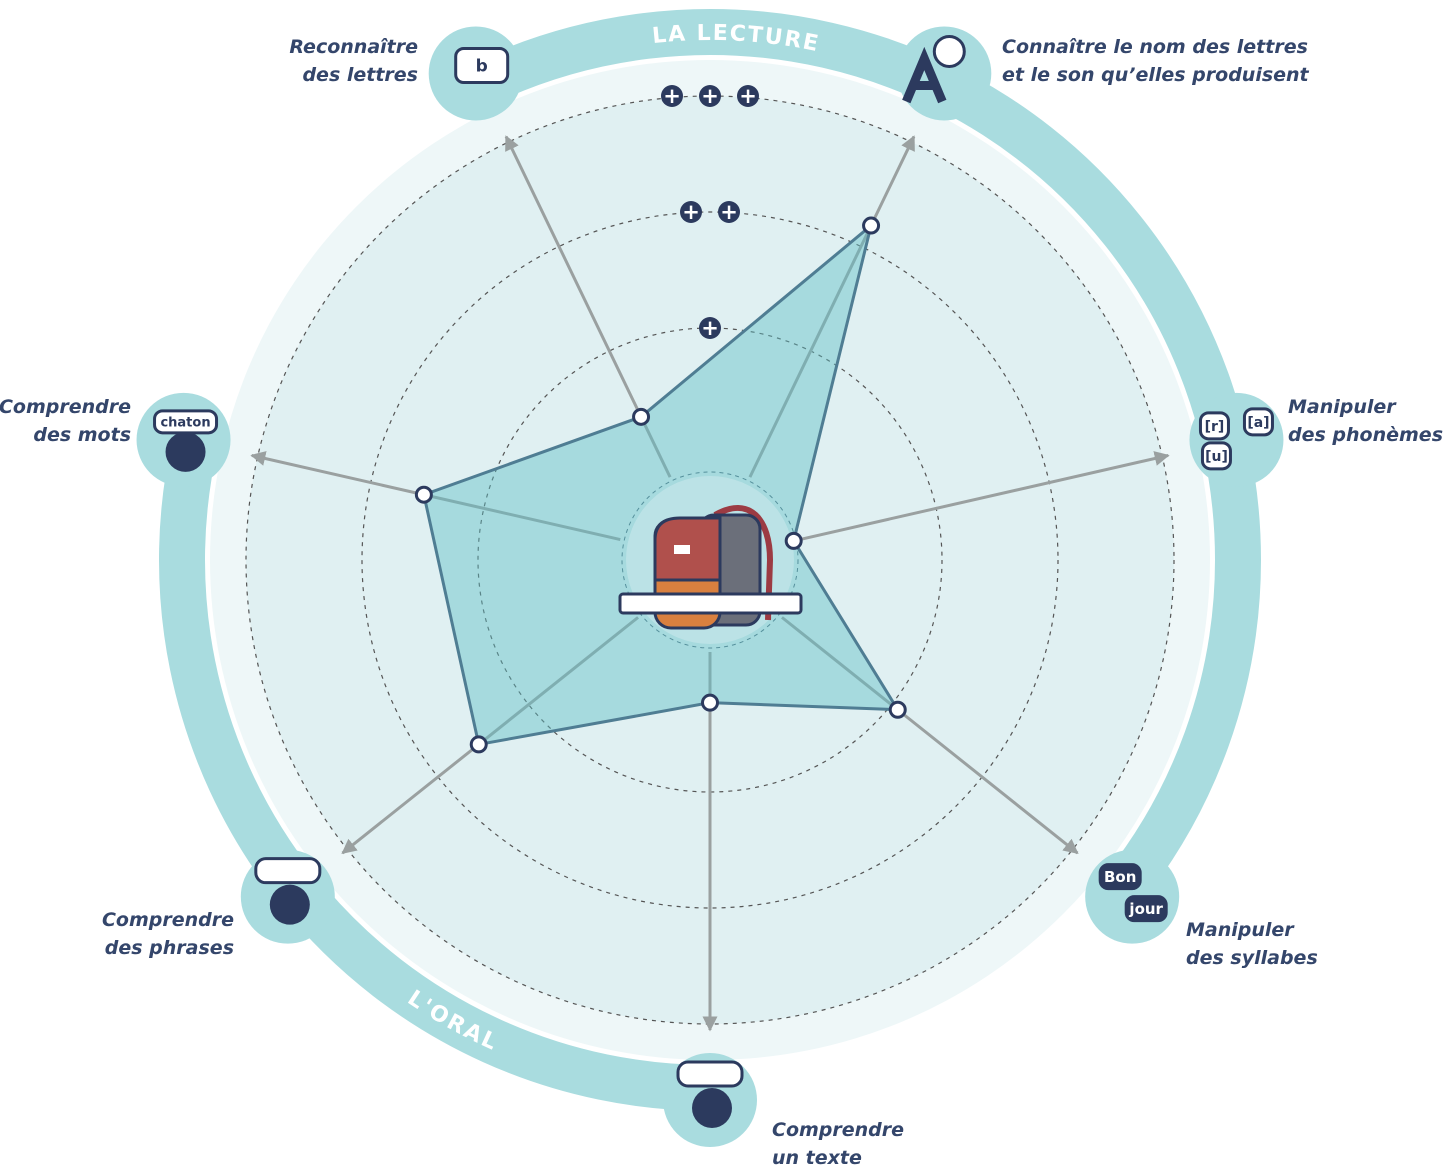 The width and height of the screenshot is (1447, 1172). I want to click on category-label: Manipuler des phonèmes, so click(1365, 421).